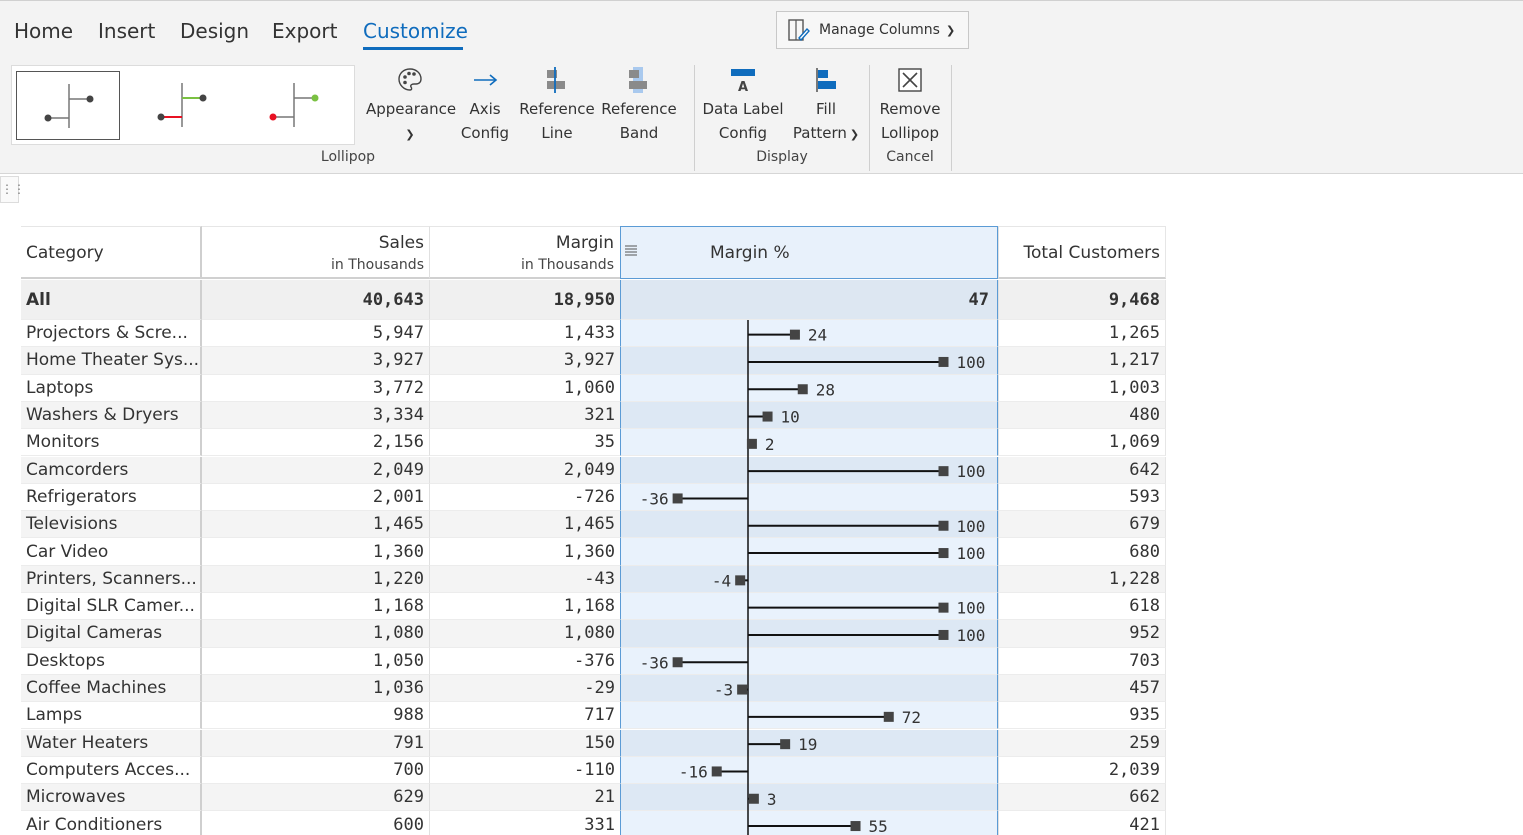 The image size is (1523, 835). What do you see at coordinates (525, 634) in the screenshot?
I see `row-margin: 1,080` at bounding box center [525, 634].